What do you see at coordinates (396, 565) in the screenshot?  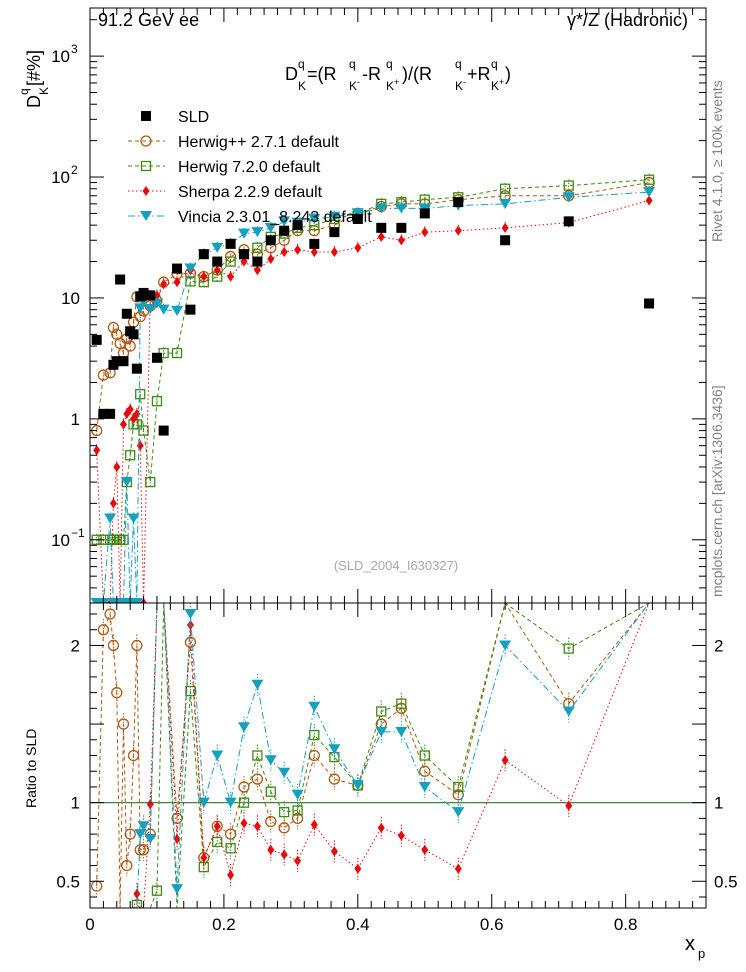 I see `analysis-watermark: (SLD_2004_I630327)` at bounding box center [396, 565].